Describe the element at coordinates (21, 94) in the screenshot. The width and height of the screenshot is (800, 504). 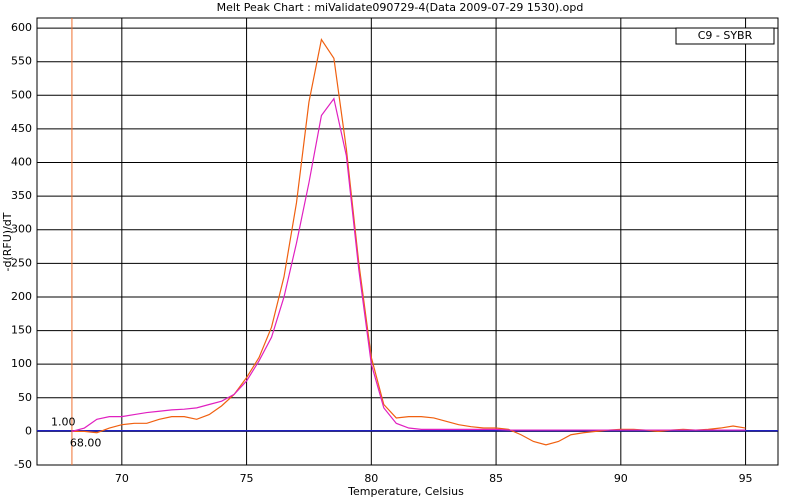
I see `y-tick-label: 500` at that location.